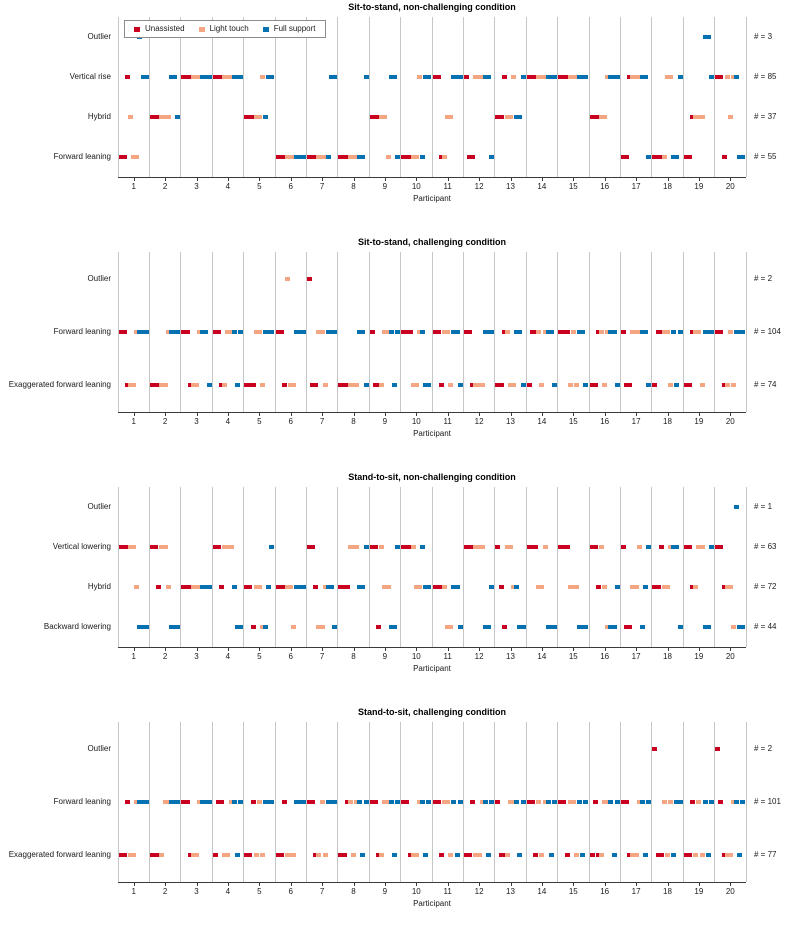 This screenshot has height=939, width=793. I want to click on x-tick-label: 5, so click(259, 891).